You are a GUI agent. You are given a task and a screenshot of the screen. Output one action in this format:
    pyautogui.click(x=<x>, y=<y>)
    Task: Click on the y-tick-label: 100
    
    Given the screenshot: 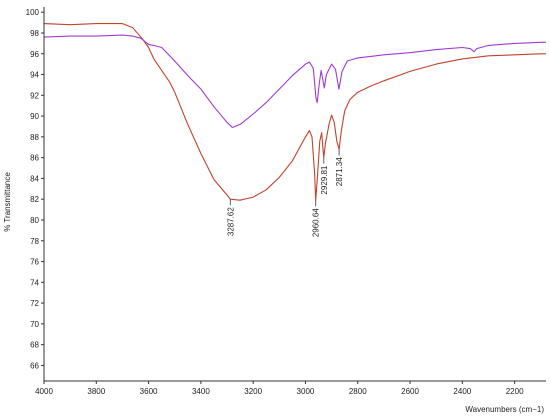 What is the action you would take?
    pyautogui.click(x=33, y=12)
    